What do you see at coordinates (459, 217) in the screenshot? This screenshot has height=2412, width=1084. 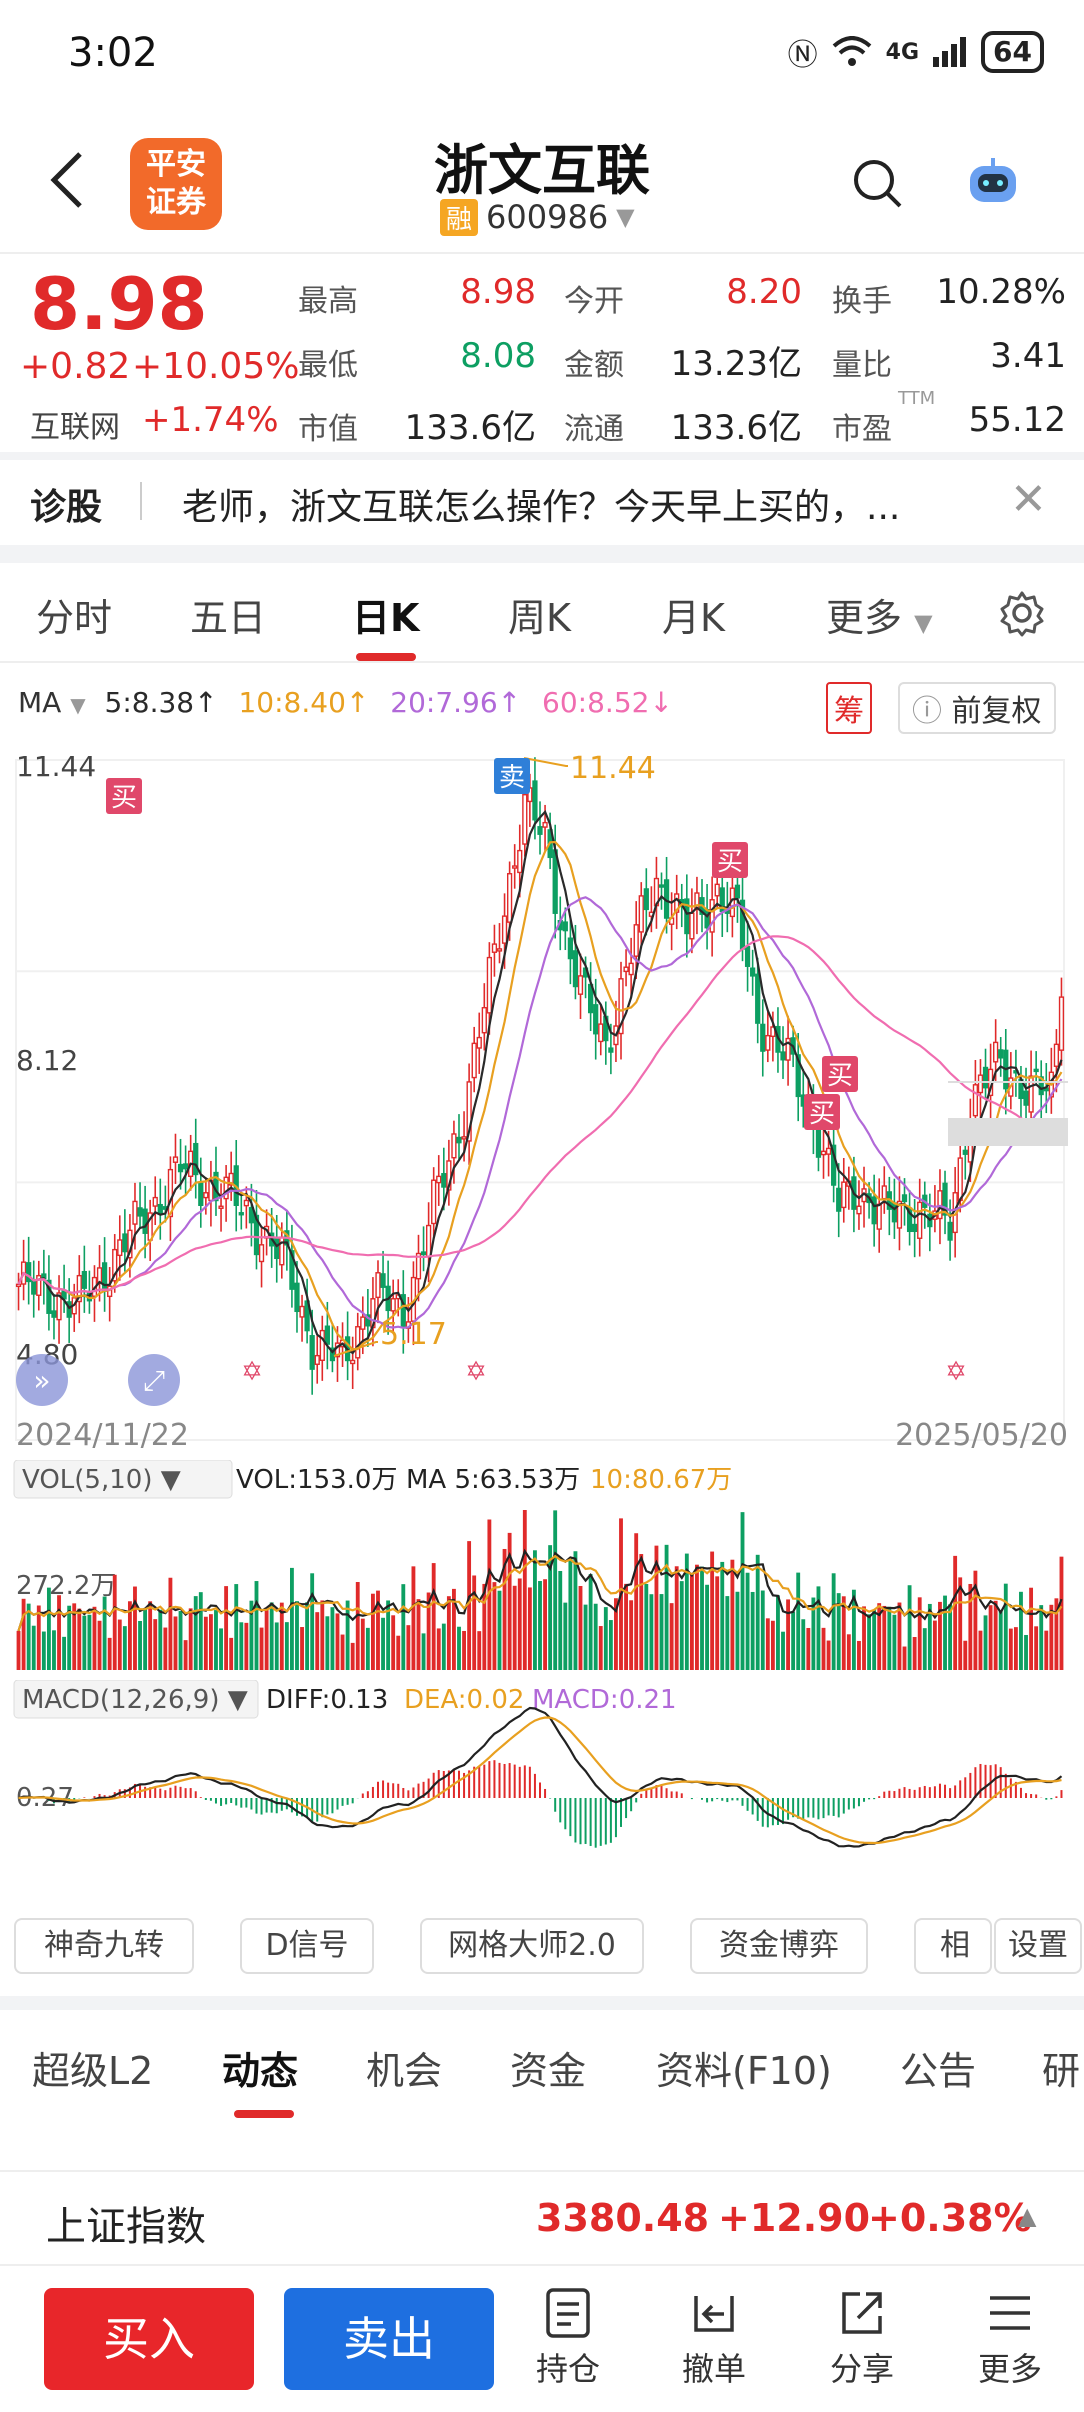 I see `margin-badge: 融` at bounding box center [459, 217].